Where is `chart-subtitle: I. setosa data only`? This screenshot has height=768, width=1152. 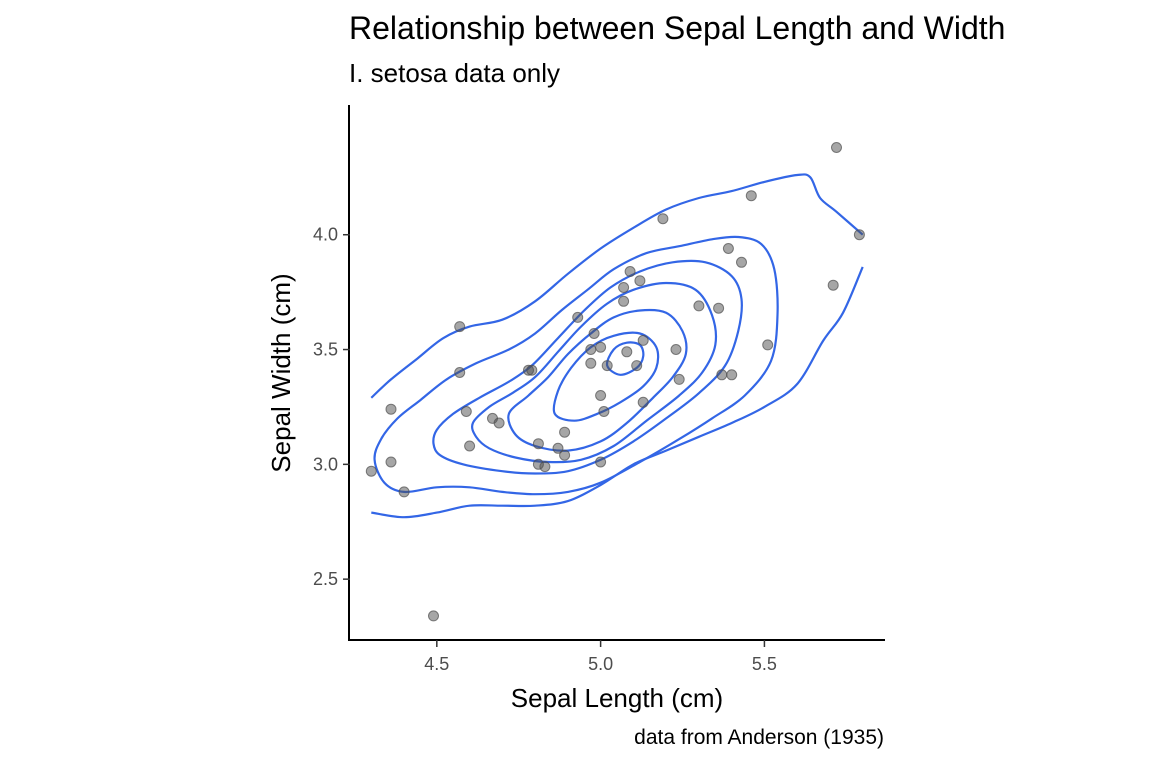 chart-subtitle: I. setosa data only is located at coordinates (455, 73).